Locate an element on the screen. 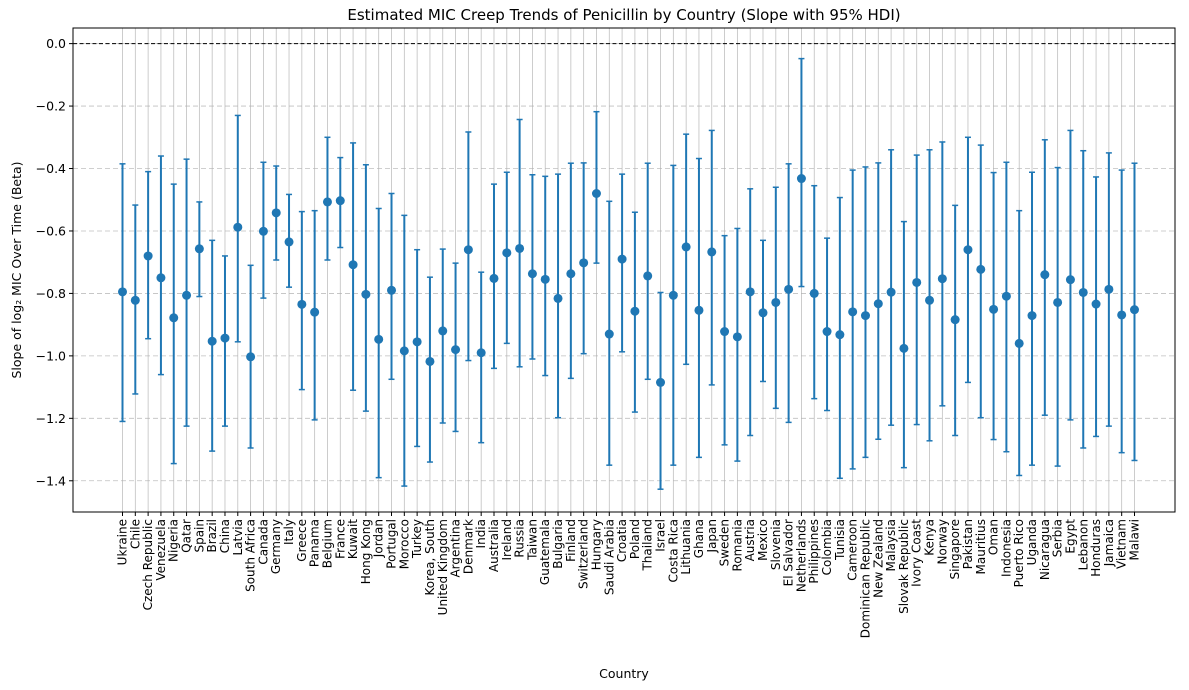 The height and width of the screenshot is (690, 1189). x-tick-label: Slovak Republic is located at coordinates (904, 566).